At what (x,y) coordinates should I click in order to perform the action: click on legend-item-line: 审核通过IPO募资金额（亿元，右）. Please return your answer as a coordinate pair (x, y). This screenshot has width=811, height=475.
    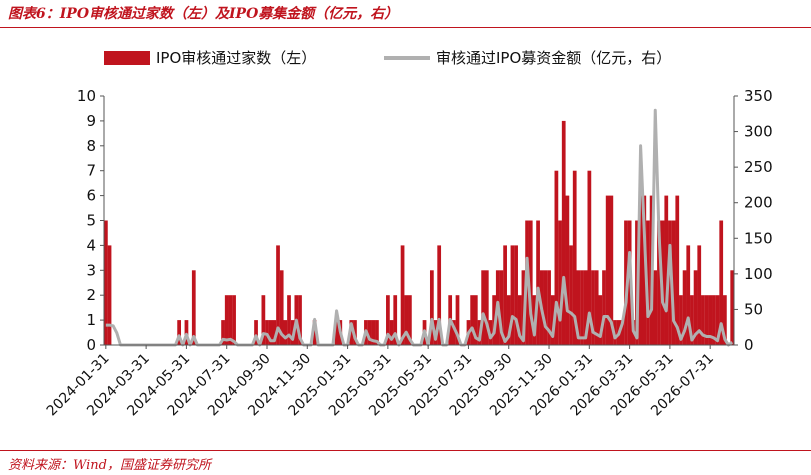
    Looking at the image, I should click on (527, 57).